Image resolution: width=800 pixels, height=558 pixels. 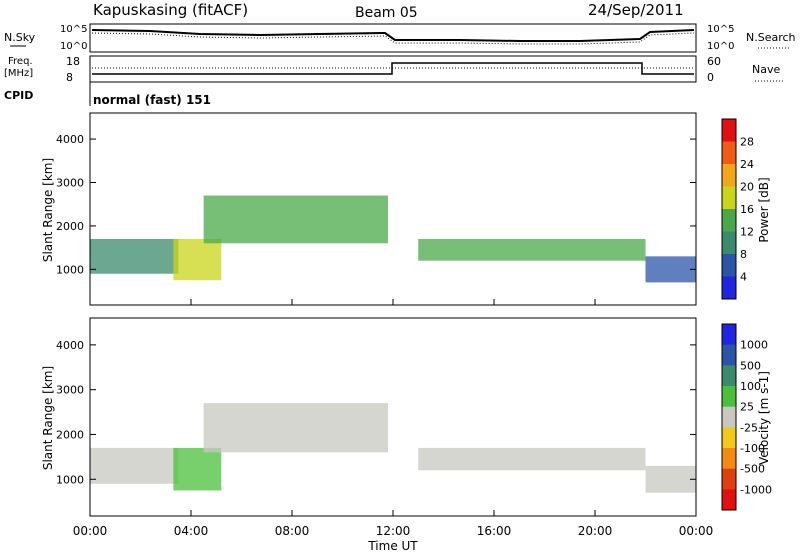 I want to click on noise-tick-left-top: 10^5, so click(x=73, y=29).